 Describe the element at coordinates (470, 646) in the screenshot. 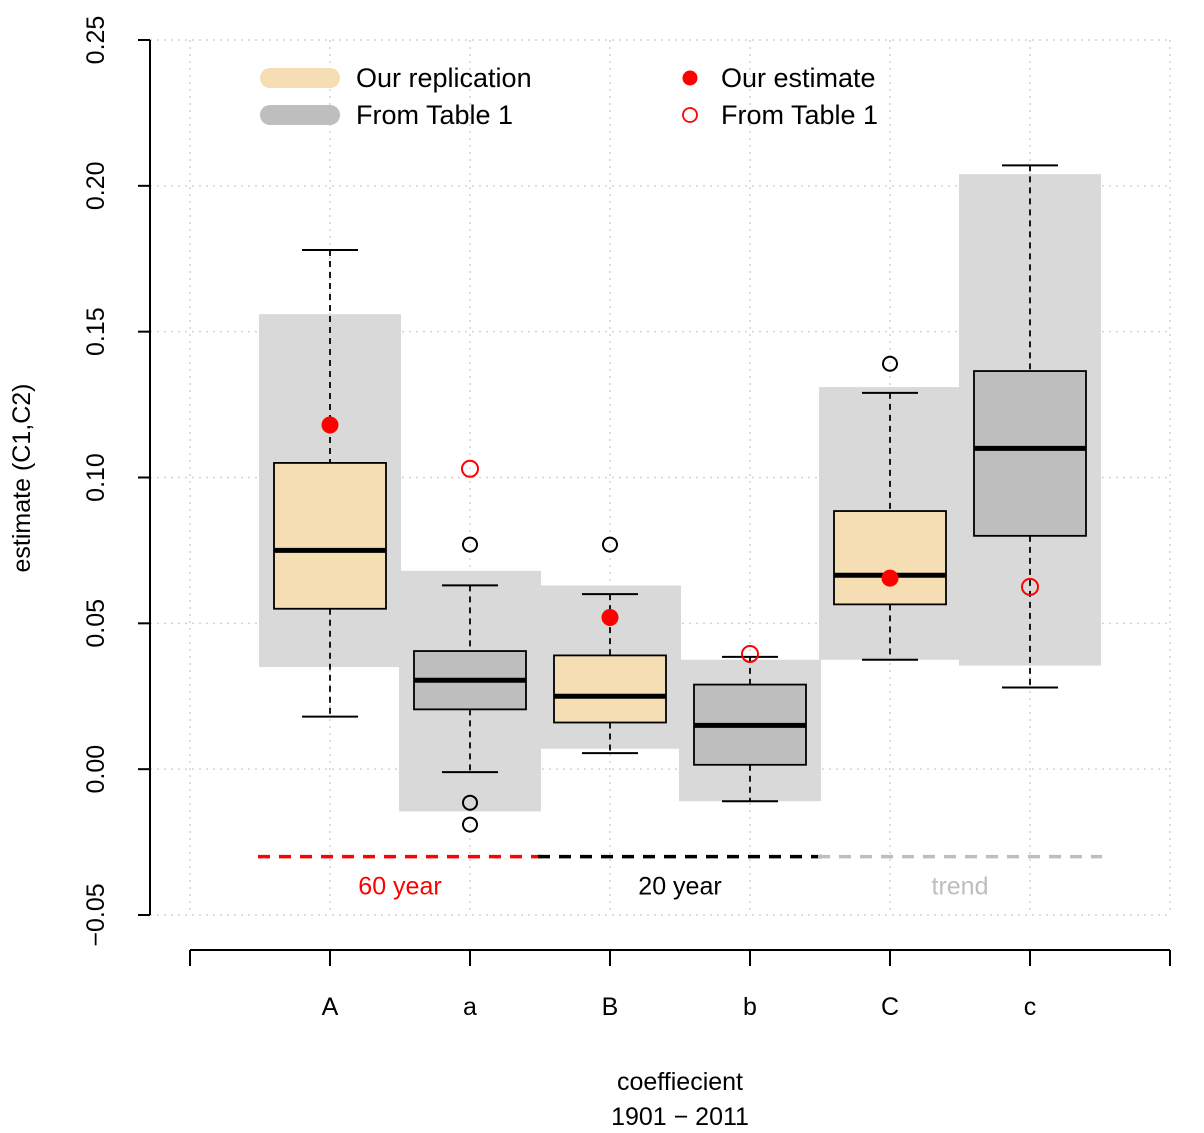

I see `box-a` at that location.